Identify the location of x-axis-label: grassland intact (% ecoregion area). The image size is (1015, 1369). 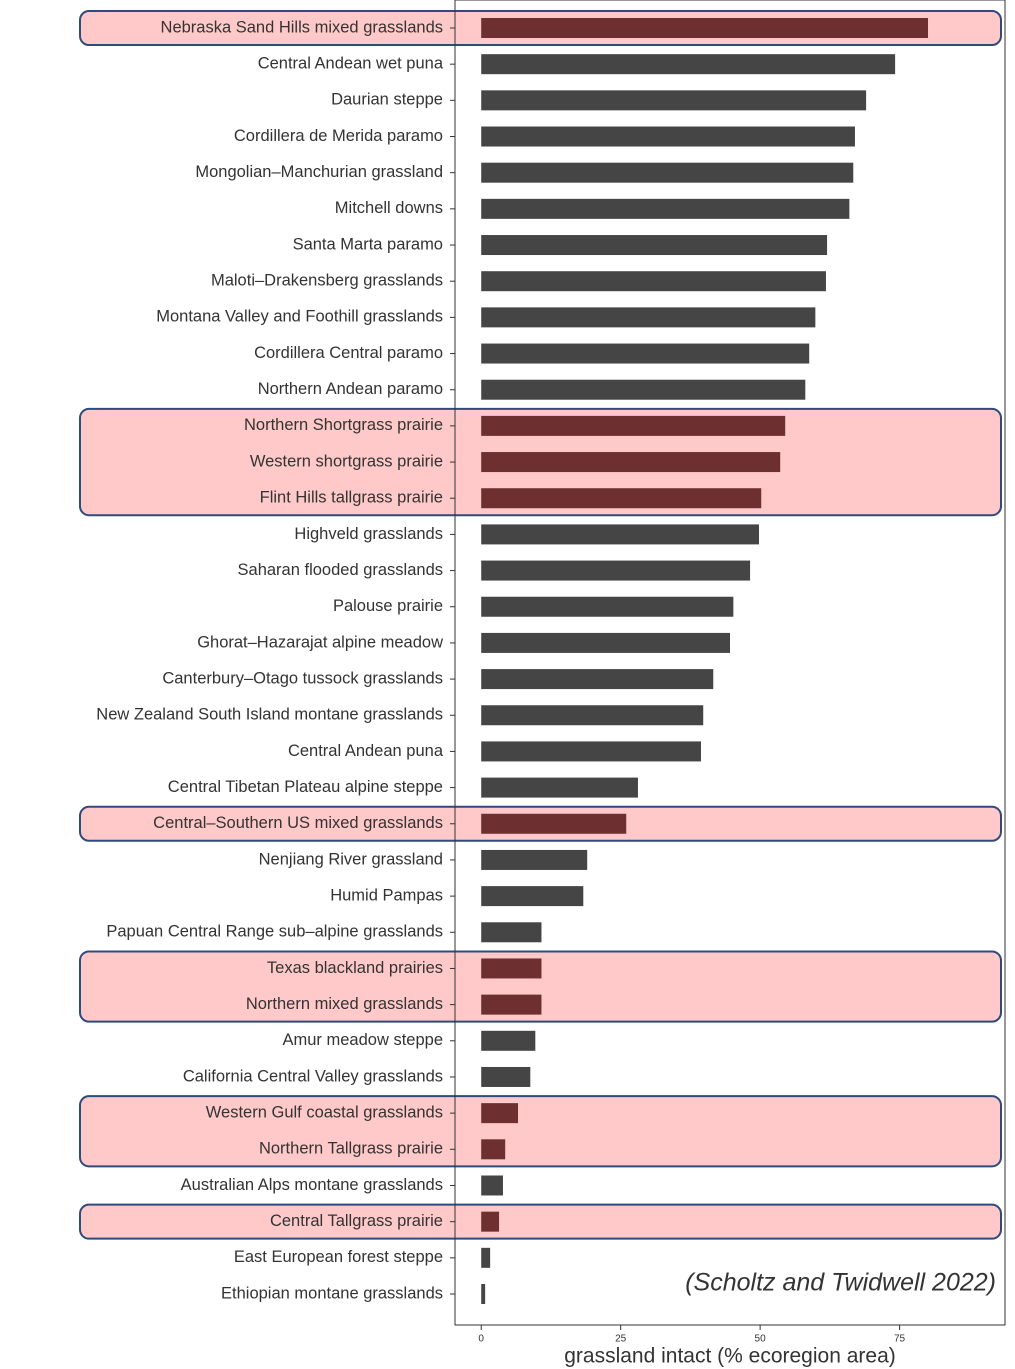
(730, 1356).